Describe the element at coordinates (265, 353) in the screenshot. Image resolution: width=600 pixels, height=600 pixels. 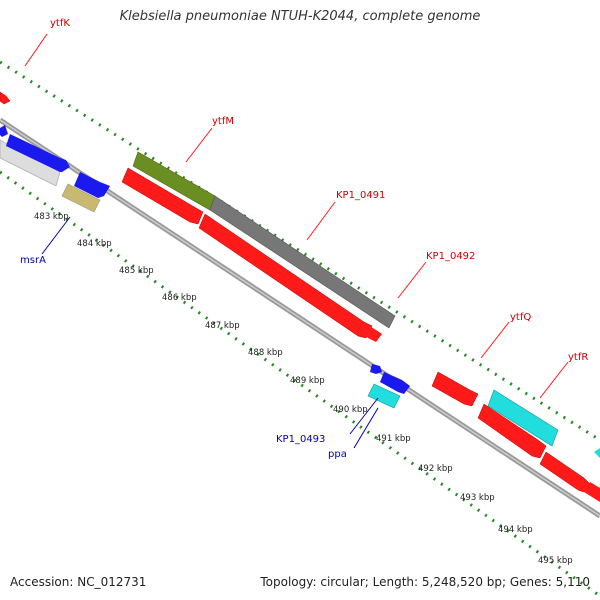
I see `scale-label: 488 kbp` at that location.